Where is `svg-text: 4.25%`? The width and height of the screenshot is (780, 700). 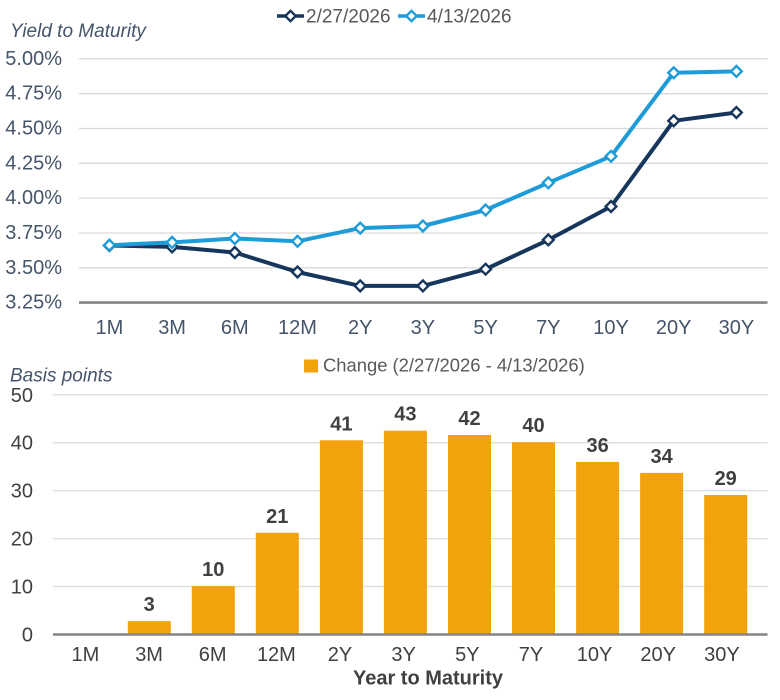 svg-text: 4.25% is located at coordinates (33, 163).